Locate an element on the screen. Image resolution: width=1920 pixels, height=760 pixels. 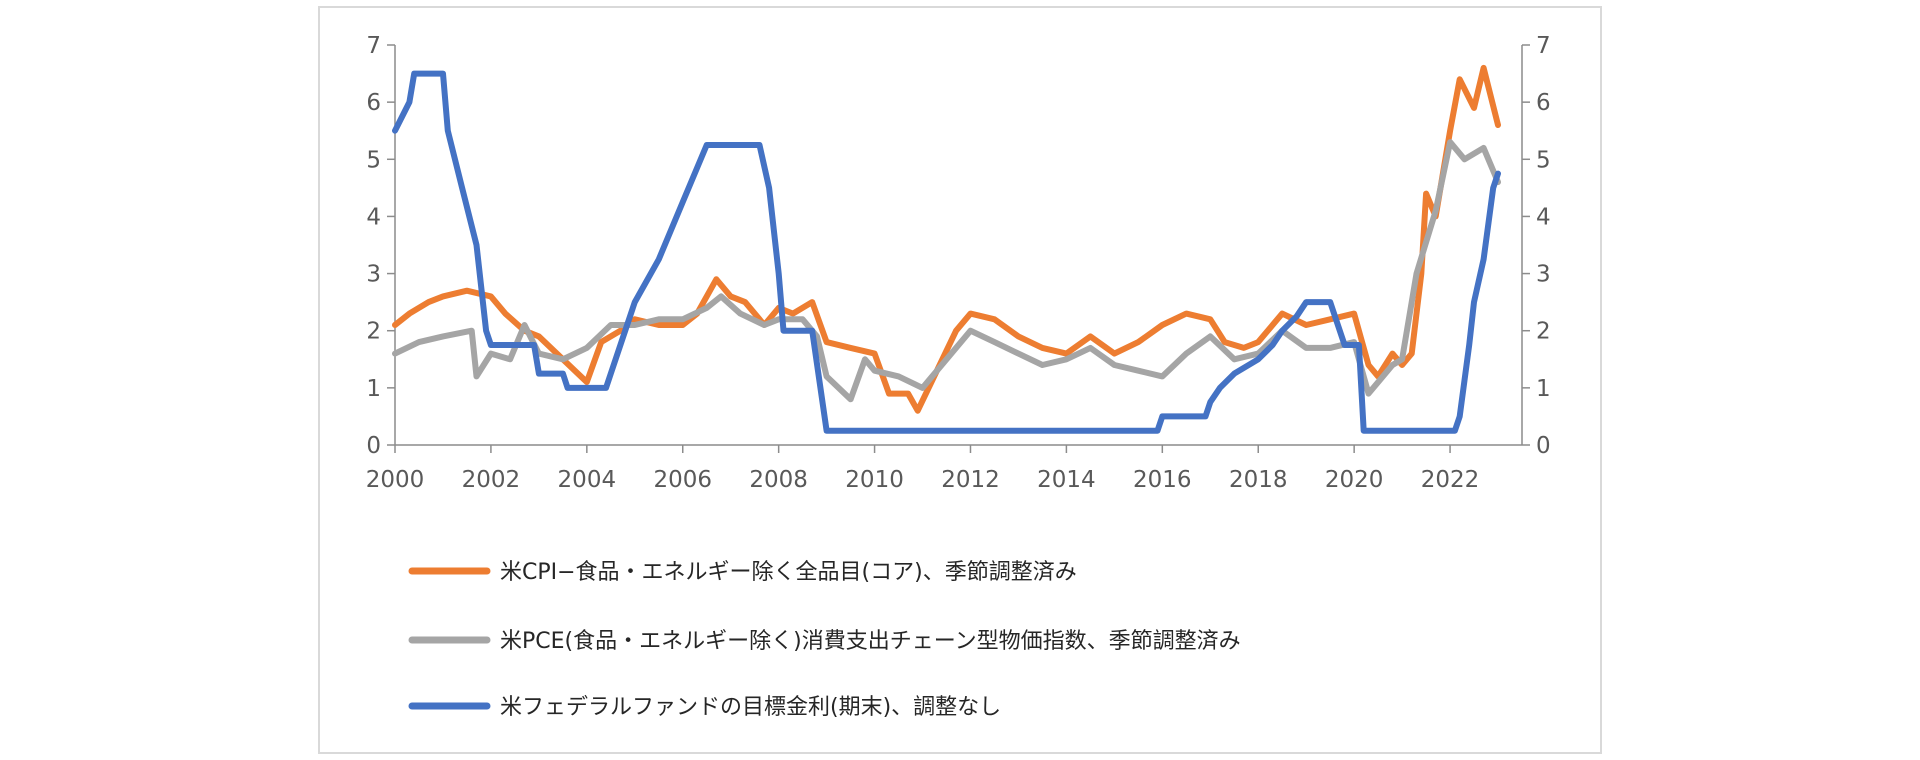
legend-entry-cpi: 米CPI−食品・エネルギー除く全品目(コア)、季節調整済み is located at coordinates (742, 572).